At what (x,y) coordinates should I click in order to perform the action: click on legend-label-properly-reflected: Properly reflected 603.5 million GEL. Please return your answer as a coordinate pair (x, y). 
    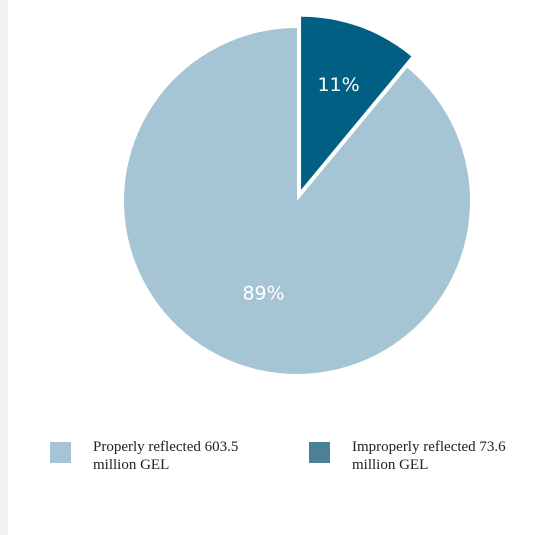
    Looking at the image, I should click on (166, 456).